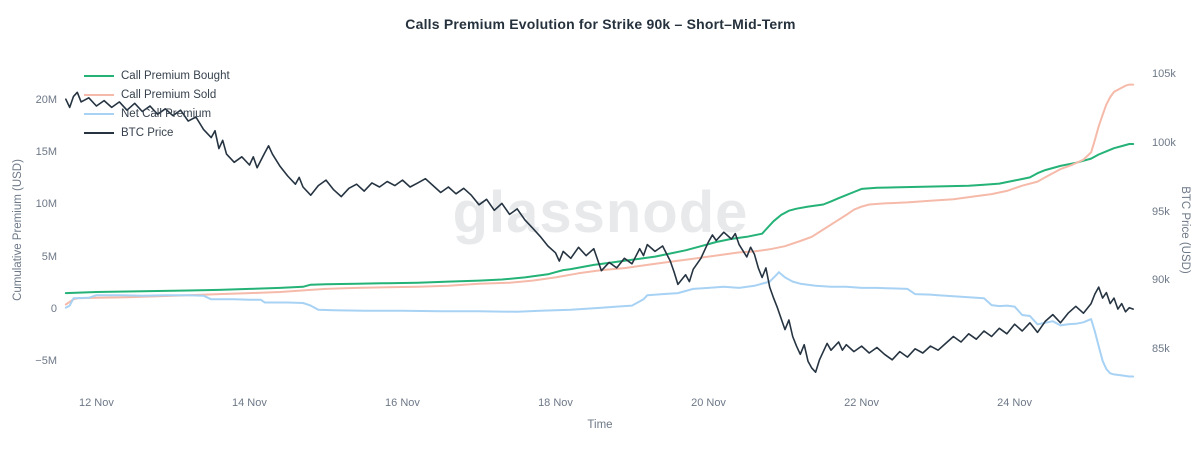 This screenshot has height=450, width=1201. Describe the element at coordinates (166, 113) in the screenshot. I see `legend-label: Net Call Premium` at that location.